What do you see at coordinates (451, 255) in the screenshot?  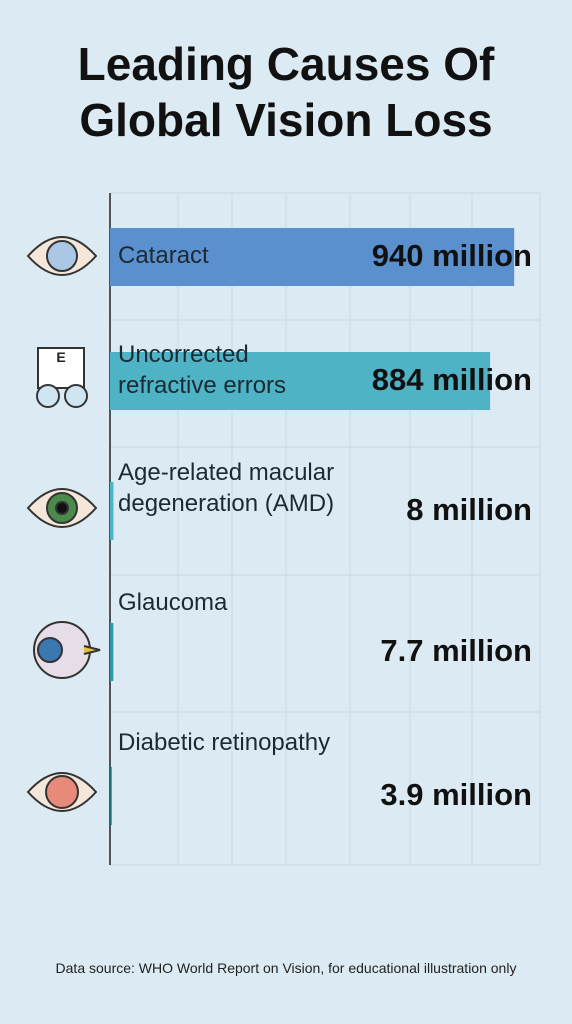 I see `value-label: 940 million` at bounding box center [451, 255].